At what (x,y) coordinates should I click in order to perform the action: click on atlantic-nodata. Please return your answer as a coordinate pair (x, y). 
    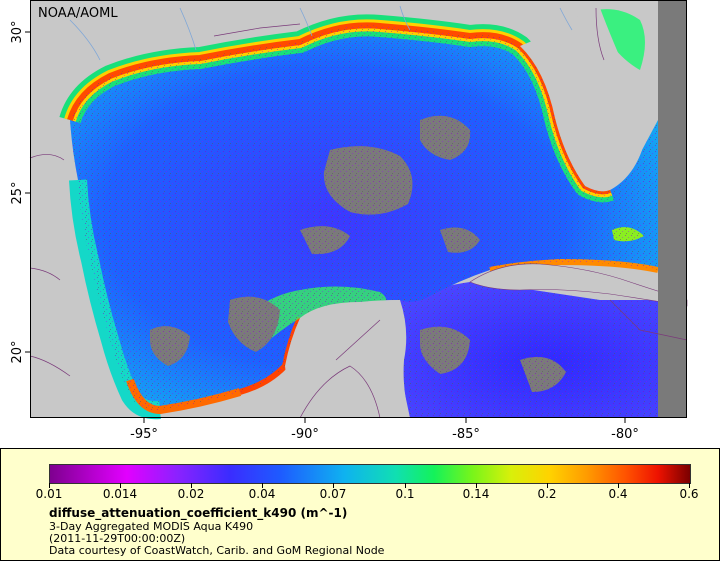
    Looking at the image, I should click on (672, 209).